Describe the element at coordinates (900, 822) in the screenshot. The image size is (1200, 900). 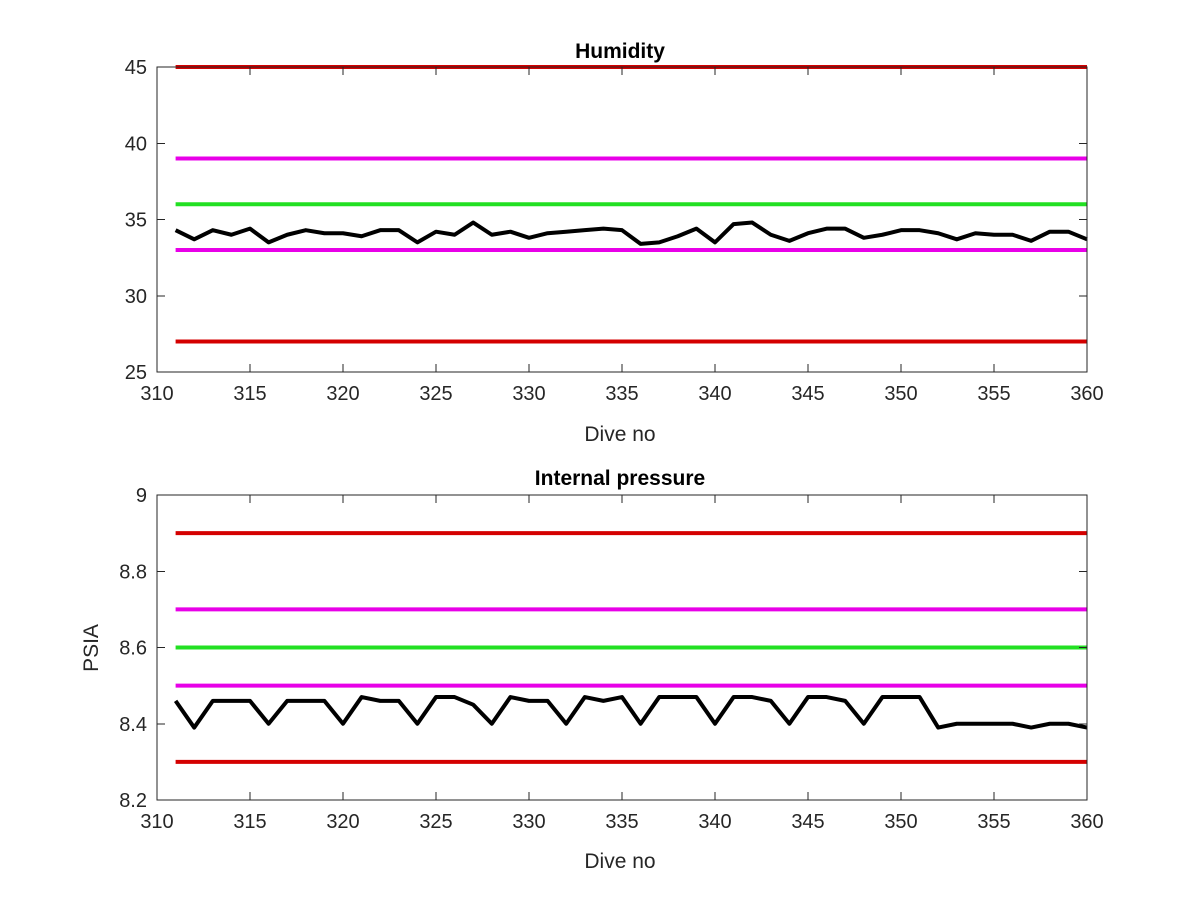
I see `internal-pressure-x-tick-label: 350` at that location.